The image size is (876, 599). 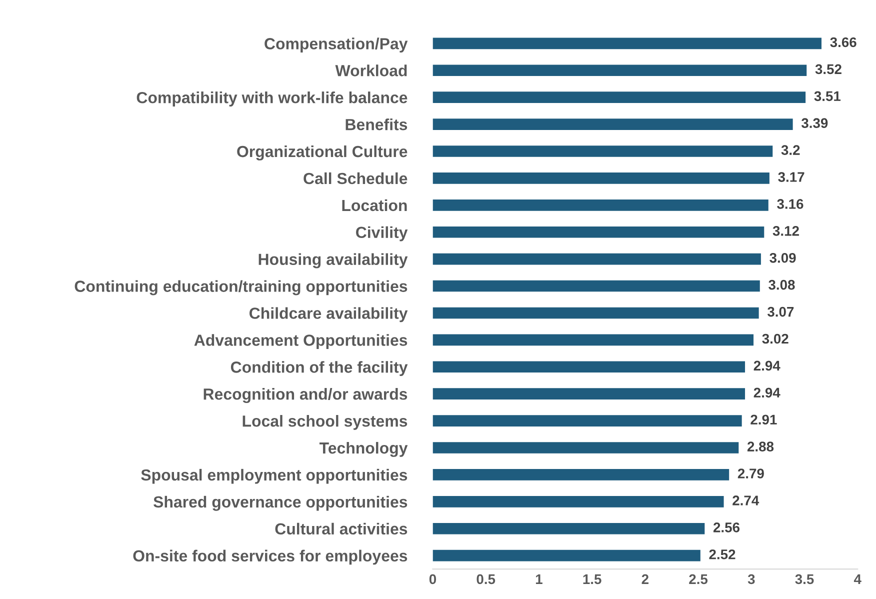 I want to click on data-label: 3.51, so click(x=827, y=96).